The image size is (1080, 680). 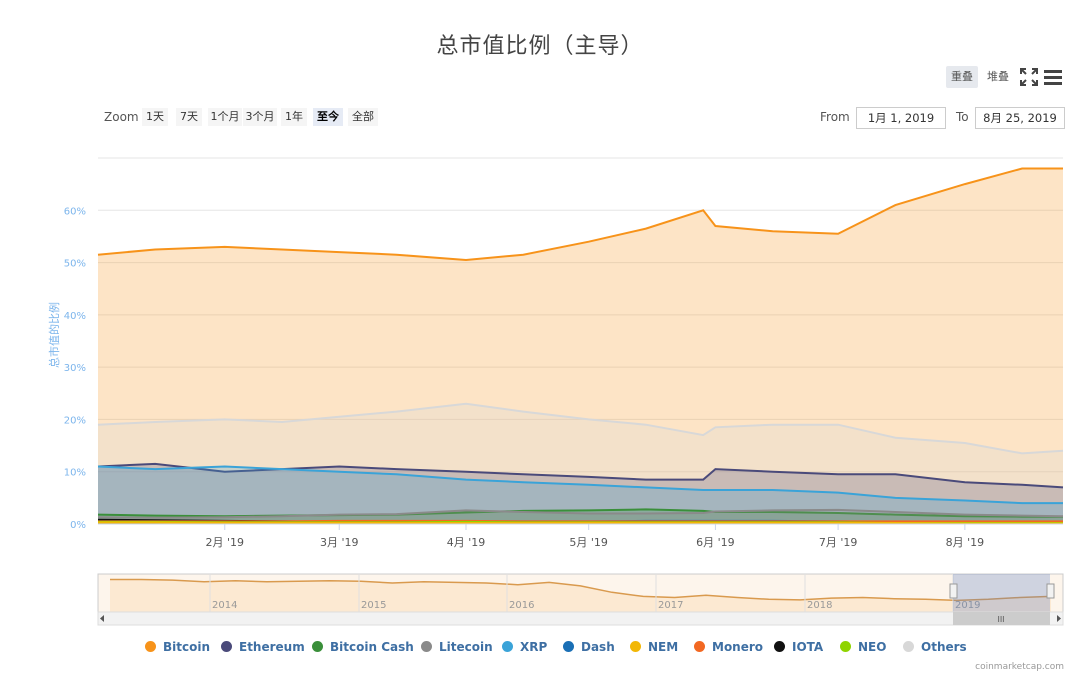 I want to click on legend-item-monero: Monero, so click(x=728, y=647).